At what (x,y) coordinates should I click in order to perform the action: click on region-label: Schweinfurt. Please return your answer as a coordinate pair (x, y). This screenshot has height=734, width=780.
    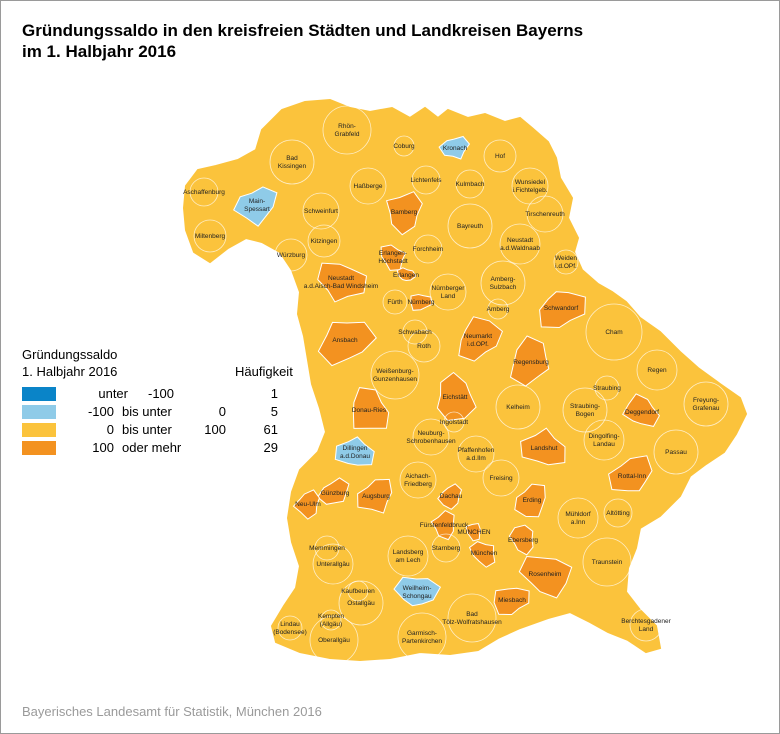
    Looking at the image, I should click on (321, 211).